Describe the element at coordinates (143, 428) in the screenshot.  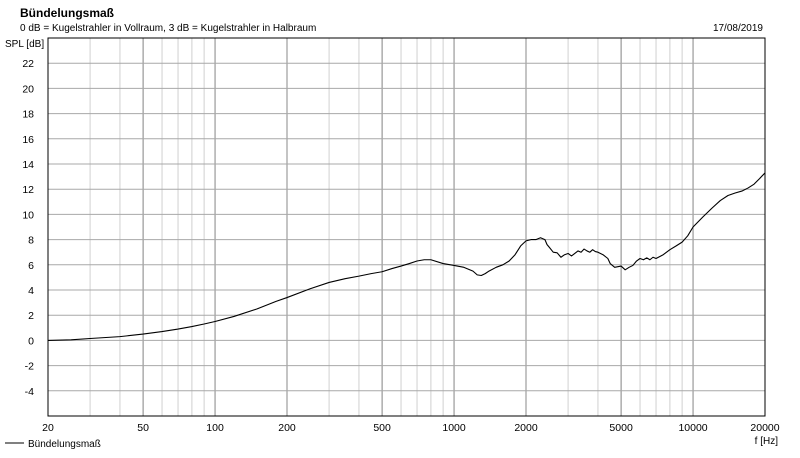
I see `x-tick-label: 50` at that location.